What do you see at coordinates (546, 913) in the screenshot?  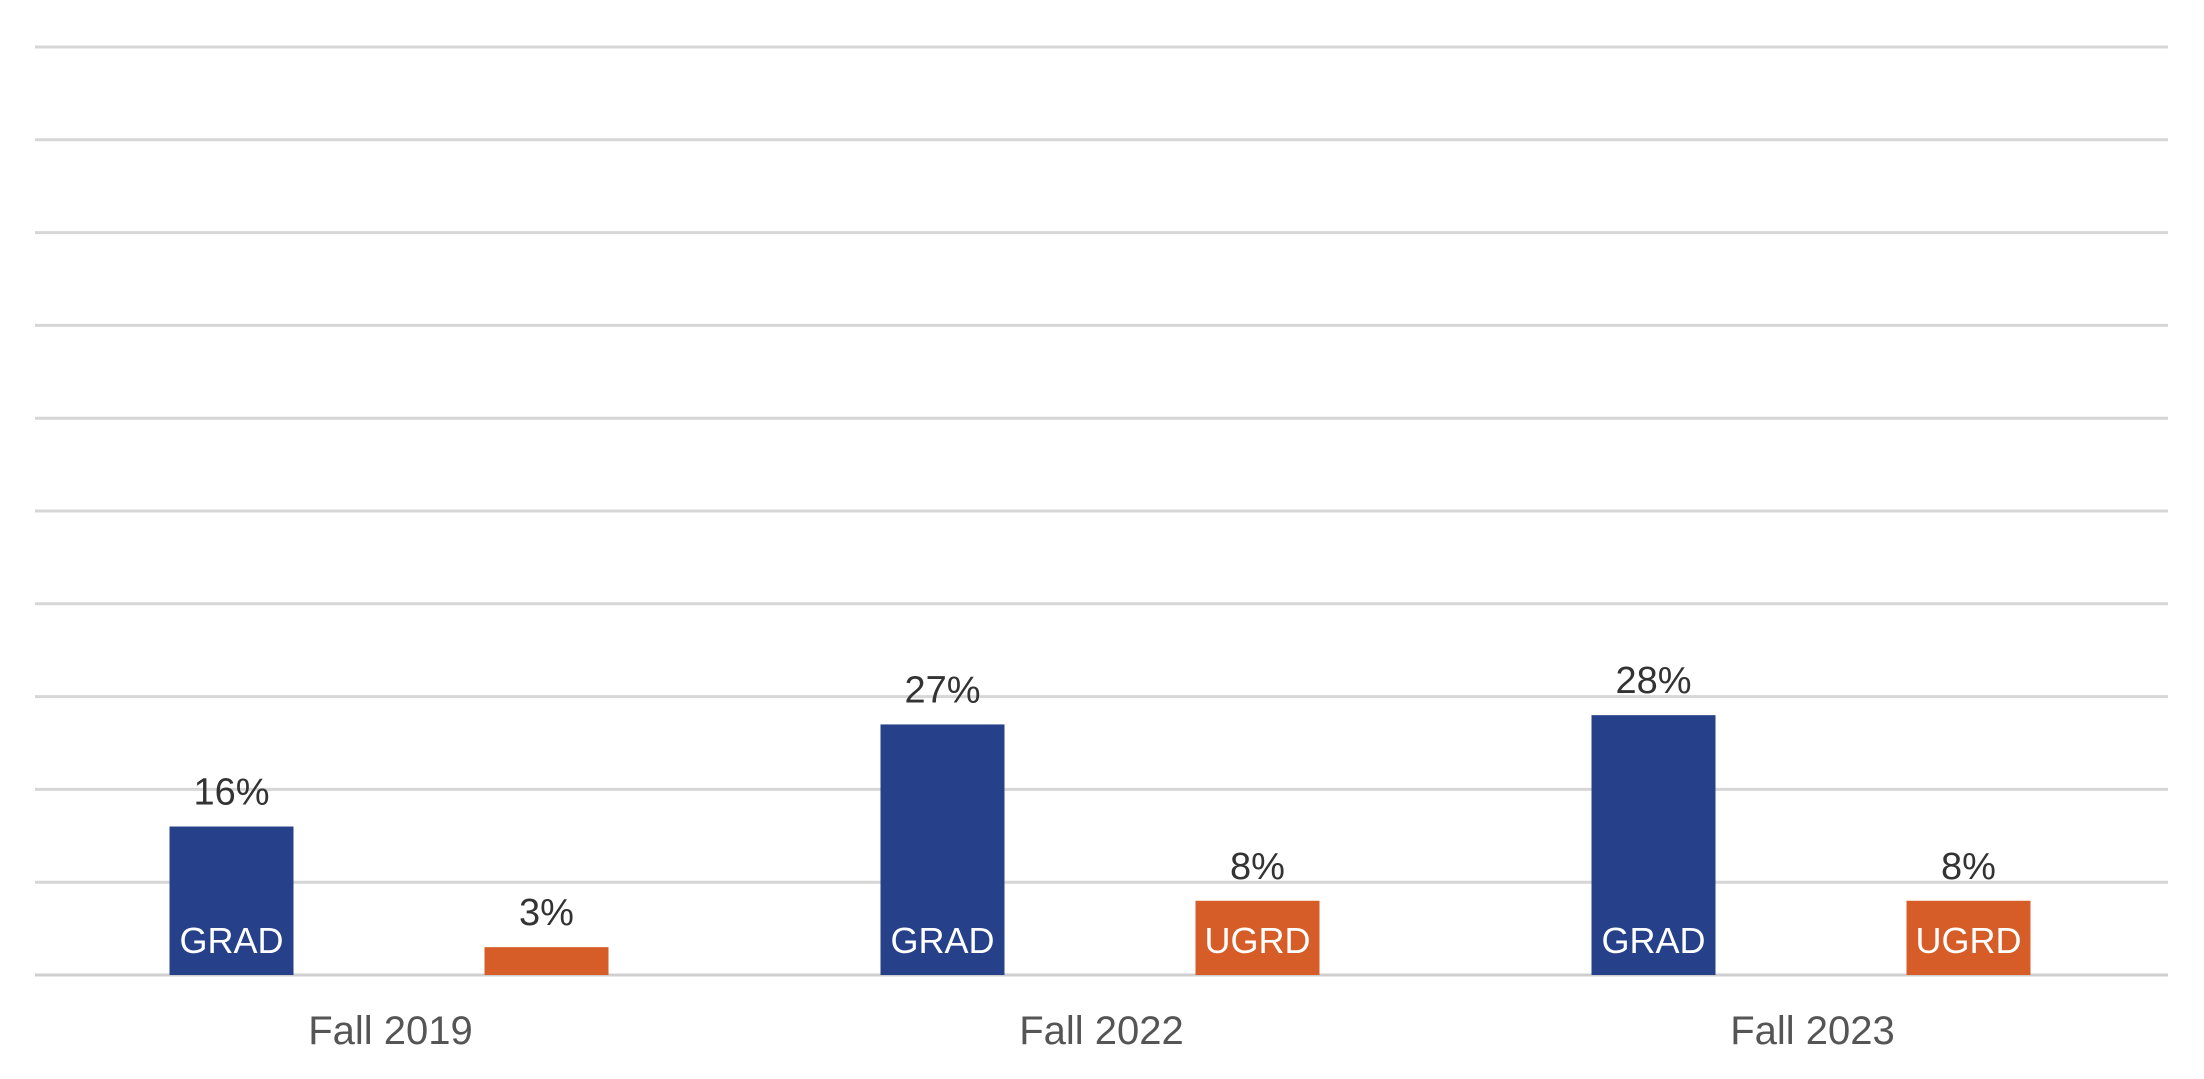 I see `data-label: 3%` at bounding box center [546, 913].